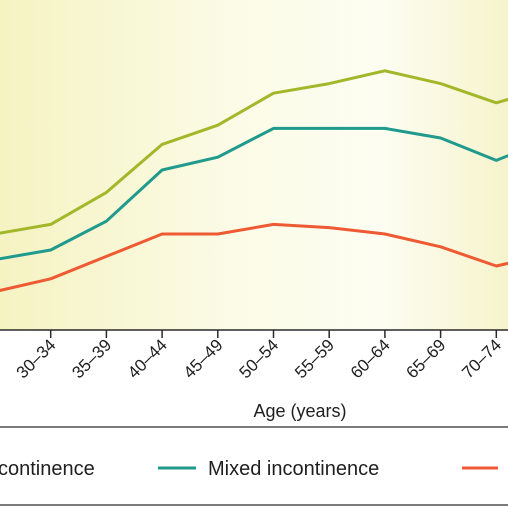 The image size is (508, 508). I want to click on x-tick-label: 65–69, so click(426, 358).